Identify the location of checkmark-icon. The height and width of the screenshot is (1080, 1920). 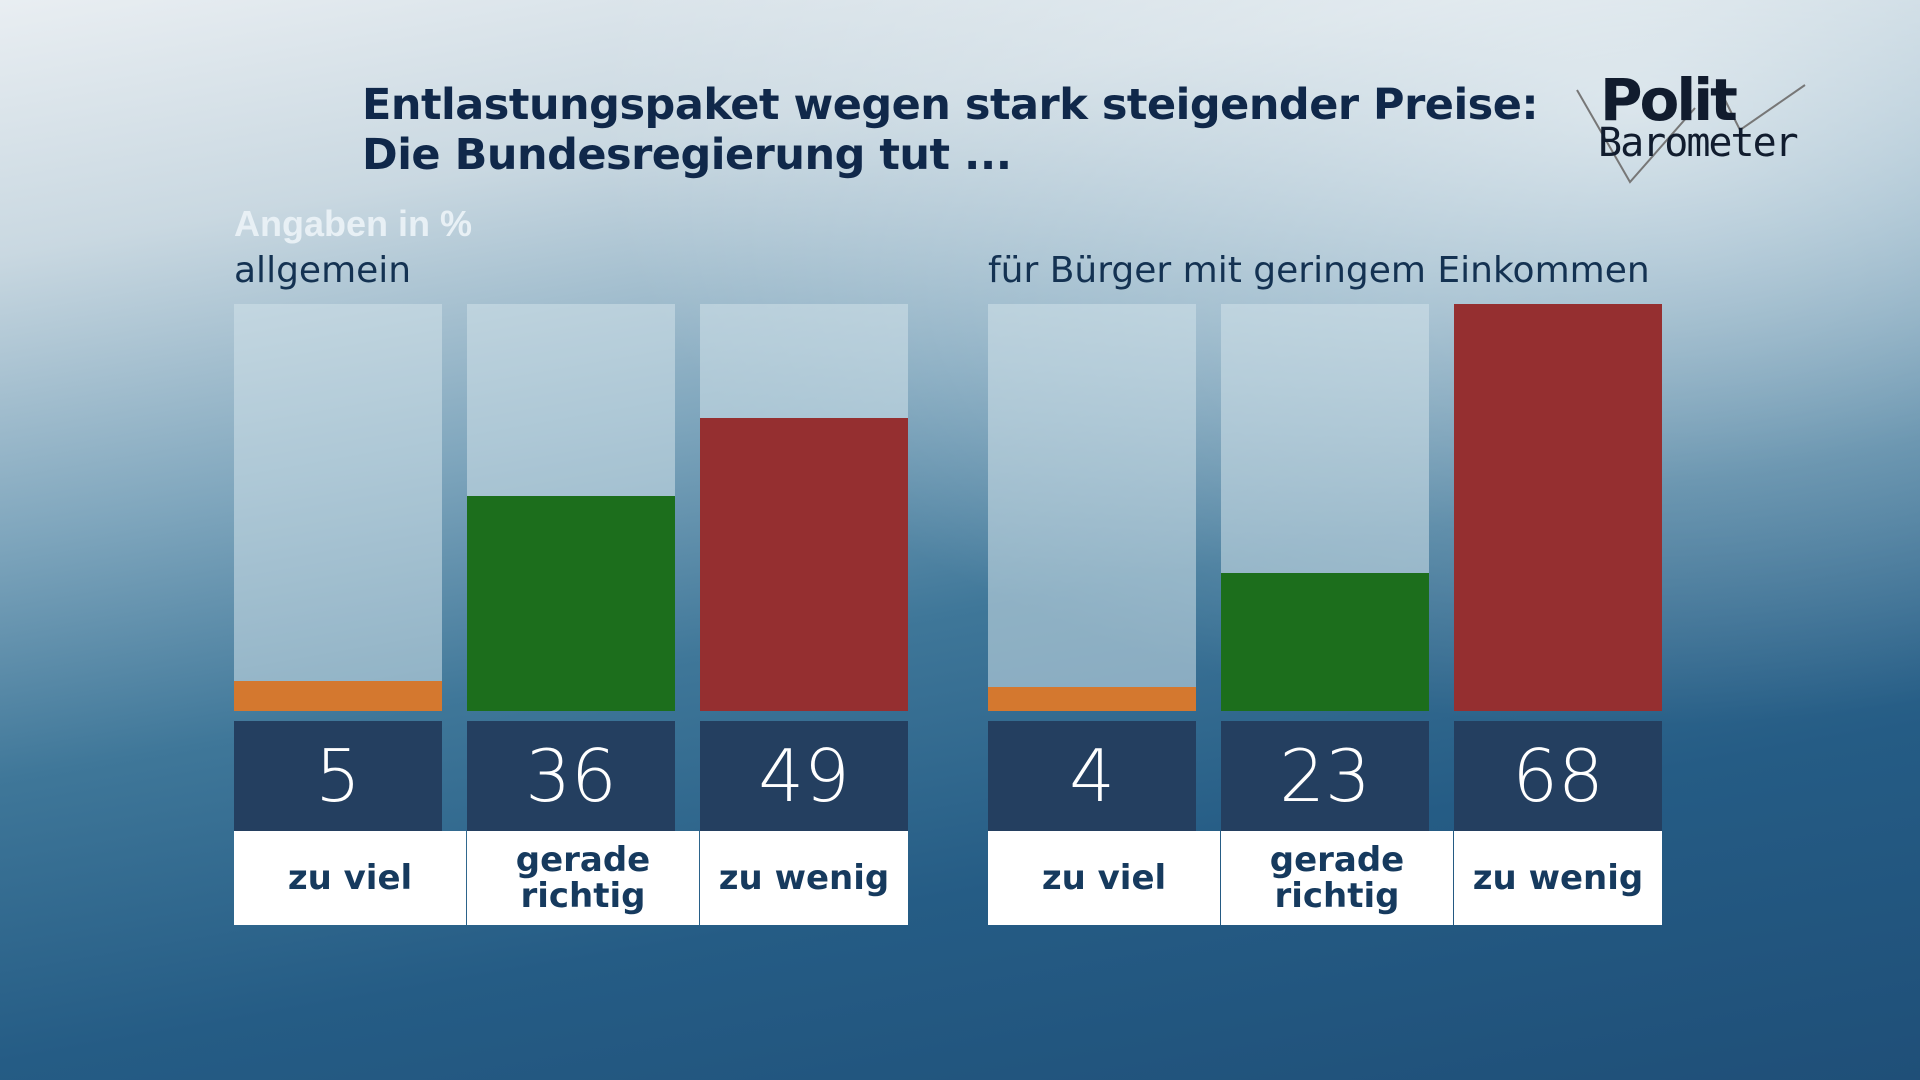
(1691, 134).